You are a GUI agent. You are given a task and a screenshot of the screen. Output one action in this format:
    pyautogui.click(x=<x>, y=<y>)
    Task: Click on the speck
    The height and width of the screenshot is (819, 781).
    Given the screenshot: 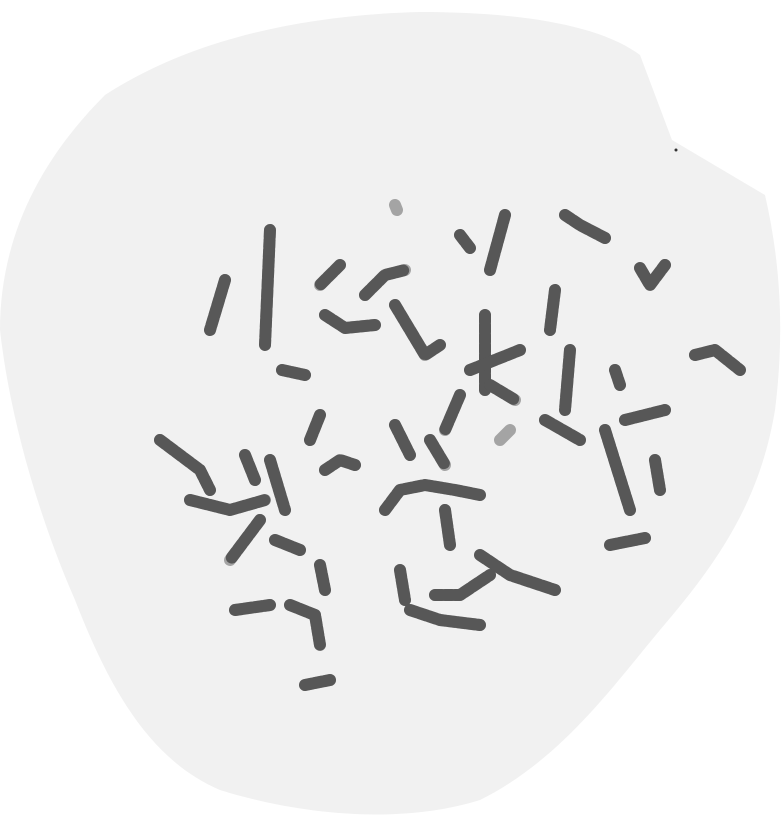 What is the action you would take?
    pyautogui.click(x=676, y=150)
    